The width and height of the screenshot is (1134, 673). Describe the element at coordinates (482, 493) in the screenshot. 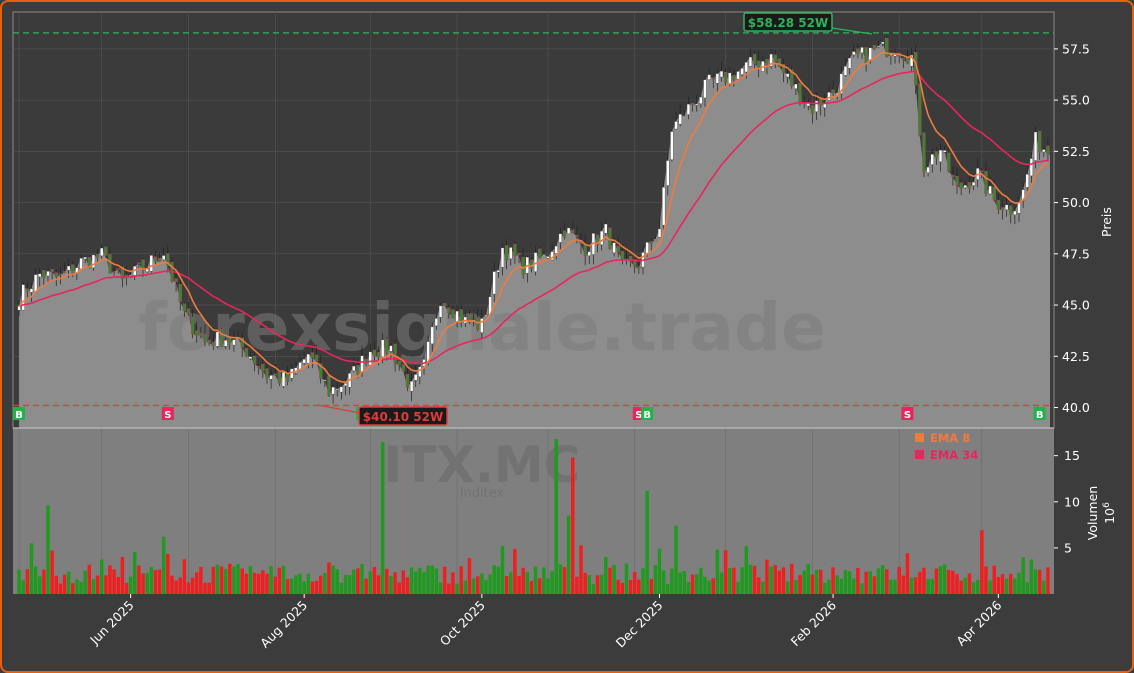

I see `ticker-subtitle: Inditex` at that location.